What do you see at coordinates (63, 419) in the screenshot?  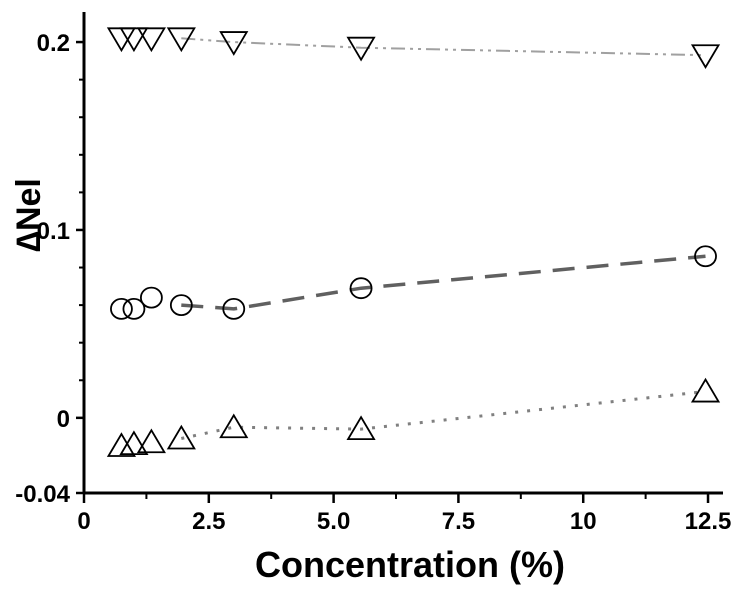 I see `y-tick-label: 0` at bounding box center [63, 419].